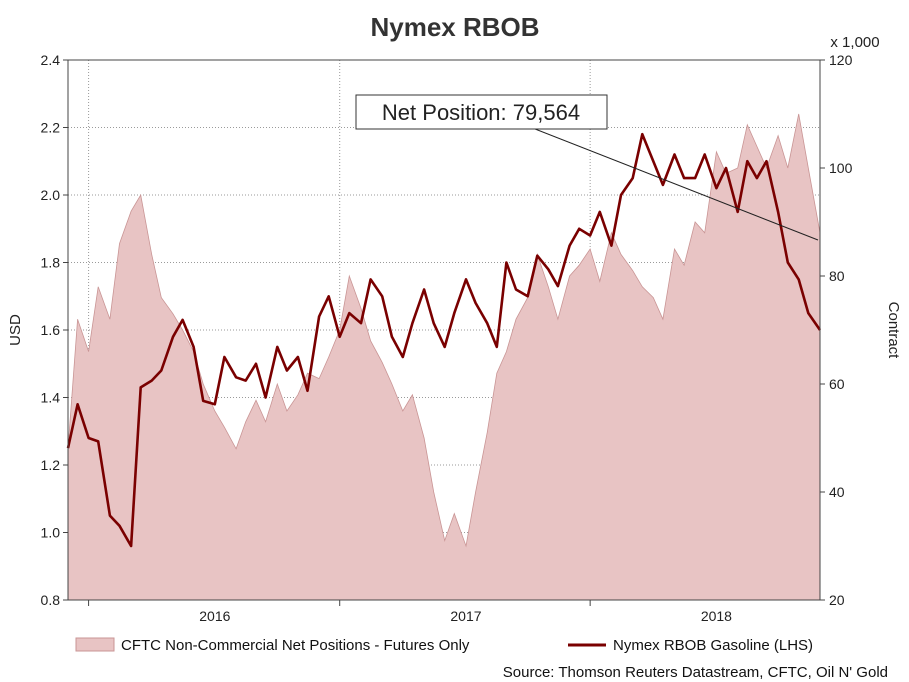 This screenshot has height=682, width=909. I want to click on right-axis-label: Contract, so click(893, 331).